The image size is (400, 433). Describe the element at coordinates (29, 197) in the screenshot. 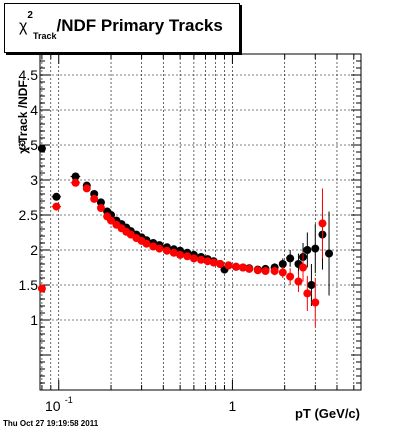

I see `y-tick-labels: 1 1.5 2 2.5 3 3.5 4 4.5` at that location.